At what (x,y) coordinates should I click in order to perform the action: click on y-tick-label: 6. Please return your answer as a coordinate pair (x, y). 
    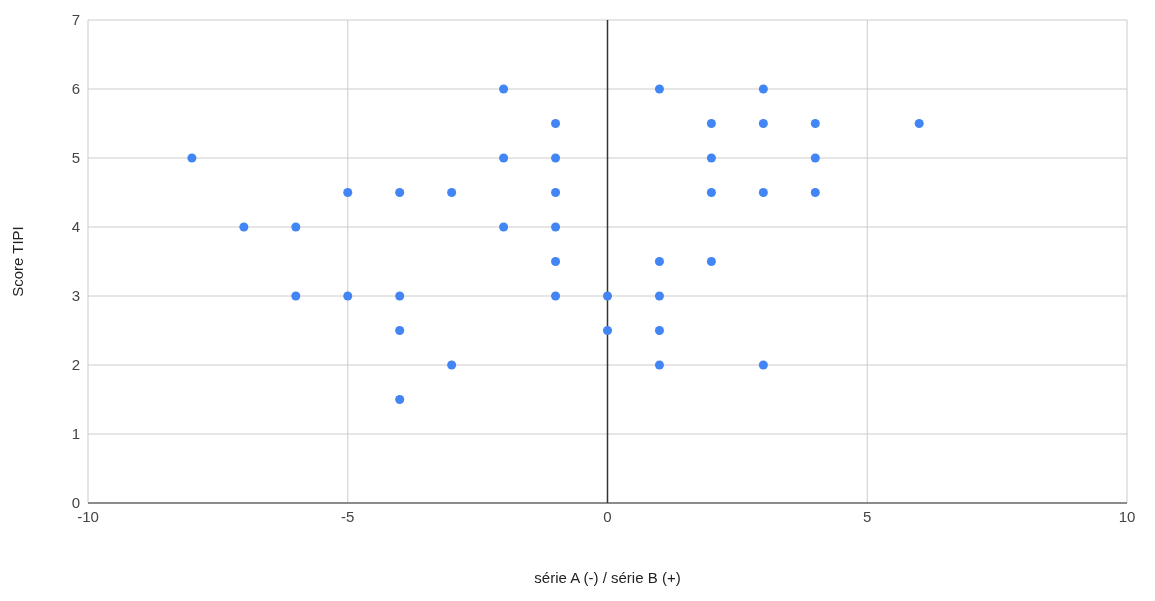
    Looking at the image, I should click on (75, 89).